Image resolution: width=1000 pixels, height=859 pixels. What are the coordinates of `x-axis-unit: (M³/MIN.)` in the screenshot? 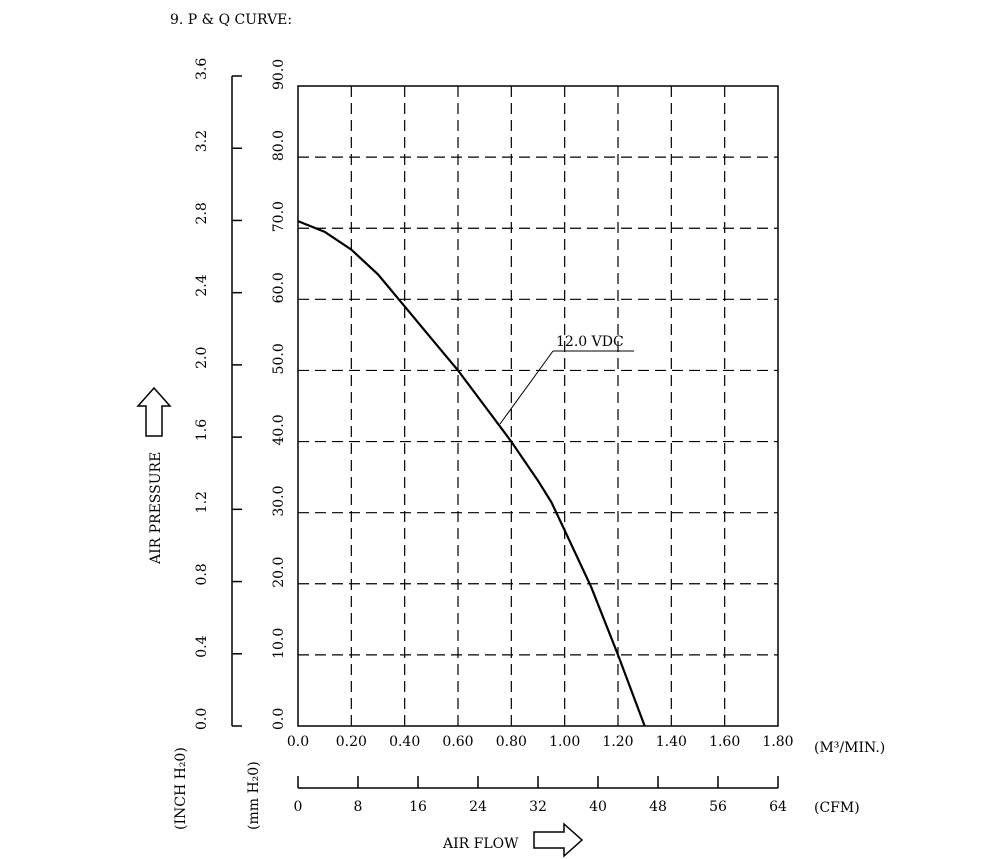 It's located at (849, 748).